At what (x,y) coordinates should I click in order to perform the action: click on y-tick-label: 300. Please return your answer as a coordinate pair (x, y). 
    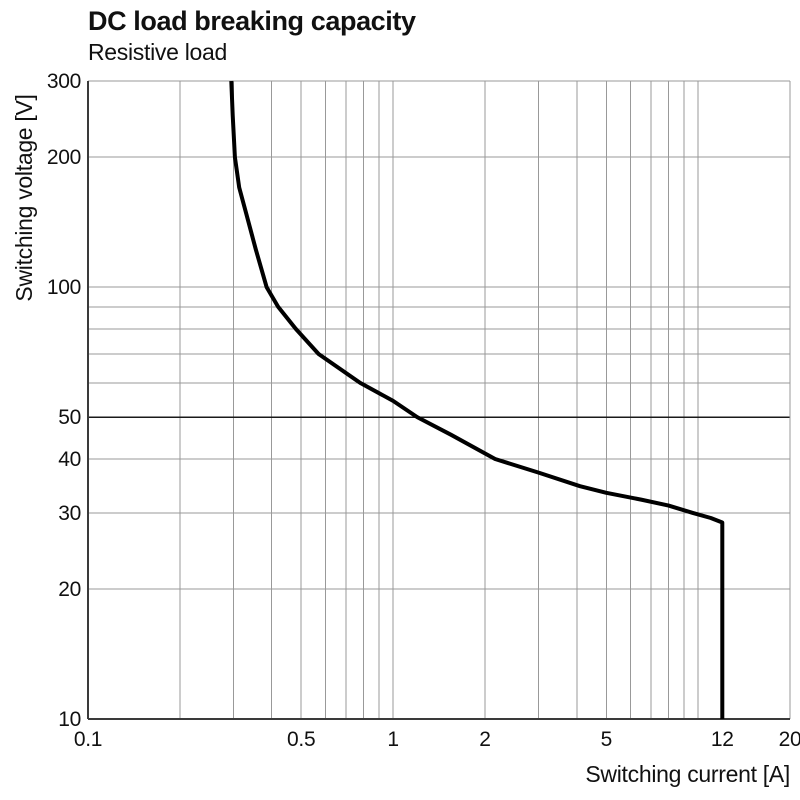
    Looking at the image, I should click on (64, 81).